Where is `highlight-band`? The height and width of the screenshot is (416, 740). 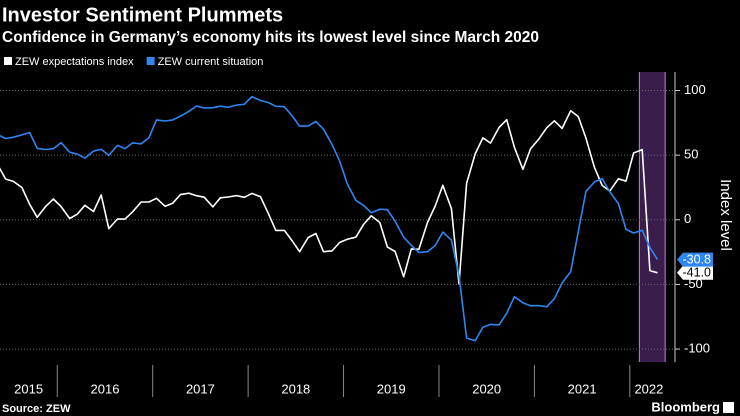 highlight-band is located at coordinates (652, 217).